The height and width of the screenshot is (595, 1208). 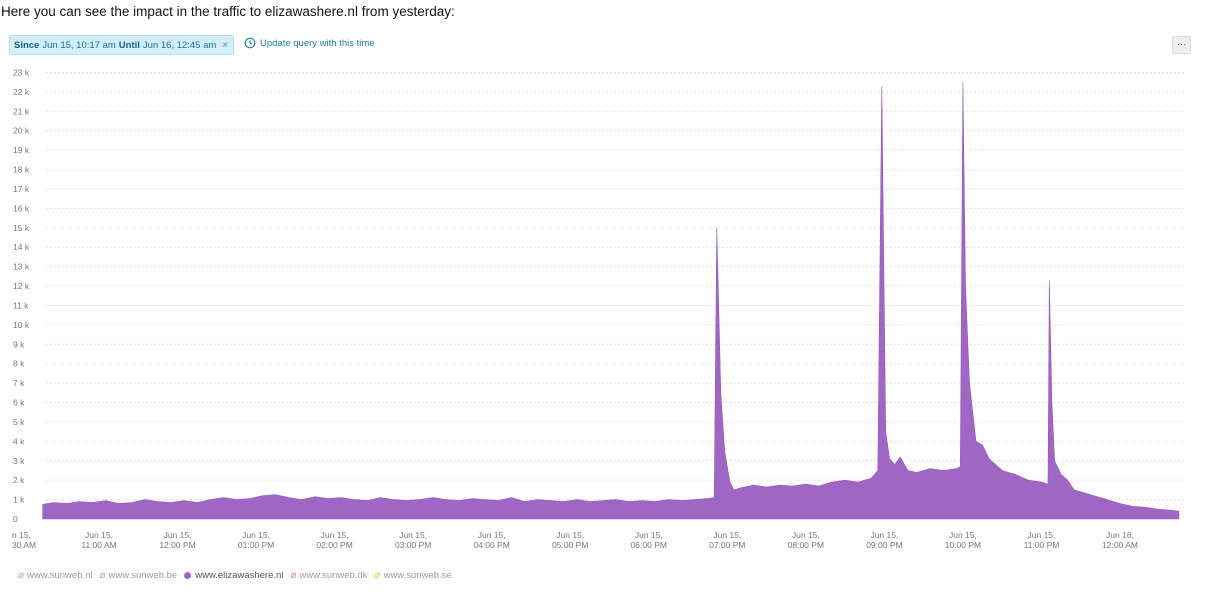 I want to click on y-tick-label: 11 k, so click(x=21, y=305).